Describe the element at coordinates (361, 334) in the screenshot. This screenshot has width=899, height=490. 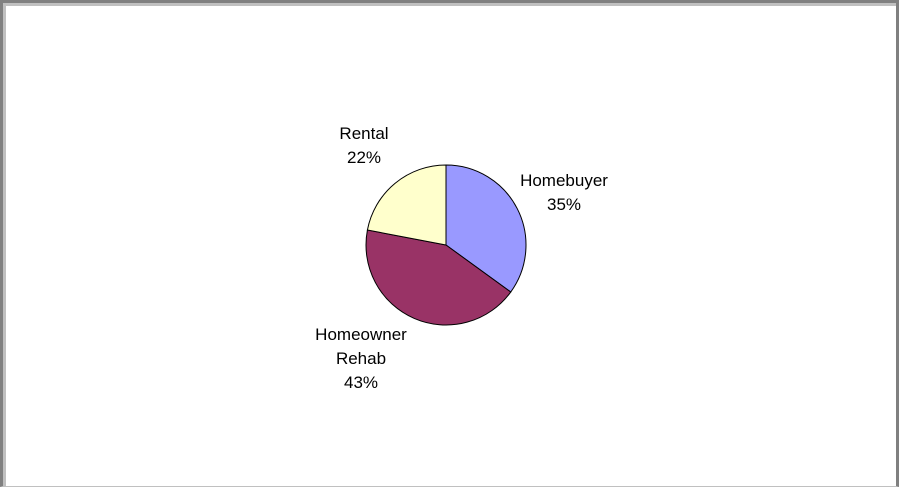
I see `slice-name-line: Homeowner` at that location.